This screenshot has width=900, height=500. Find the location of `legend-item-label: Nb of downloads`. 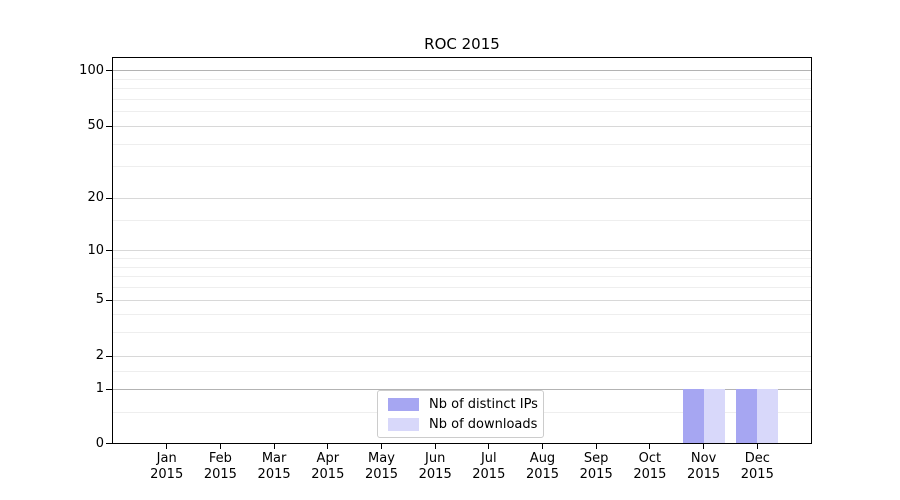

legend-item-label: Nb of downloads is located at coordinates (483, 424).